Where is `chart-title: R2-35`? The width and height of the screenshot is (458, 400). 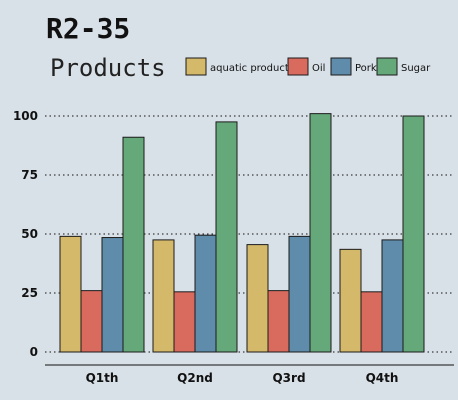
chart-title: R2-35 is located at coordinates (88, 28).